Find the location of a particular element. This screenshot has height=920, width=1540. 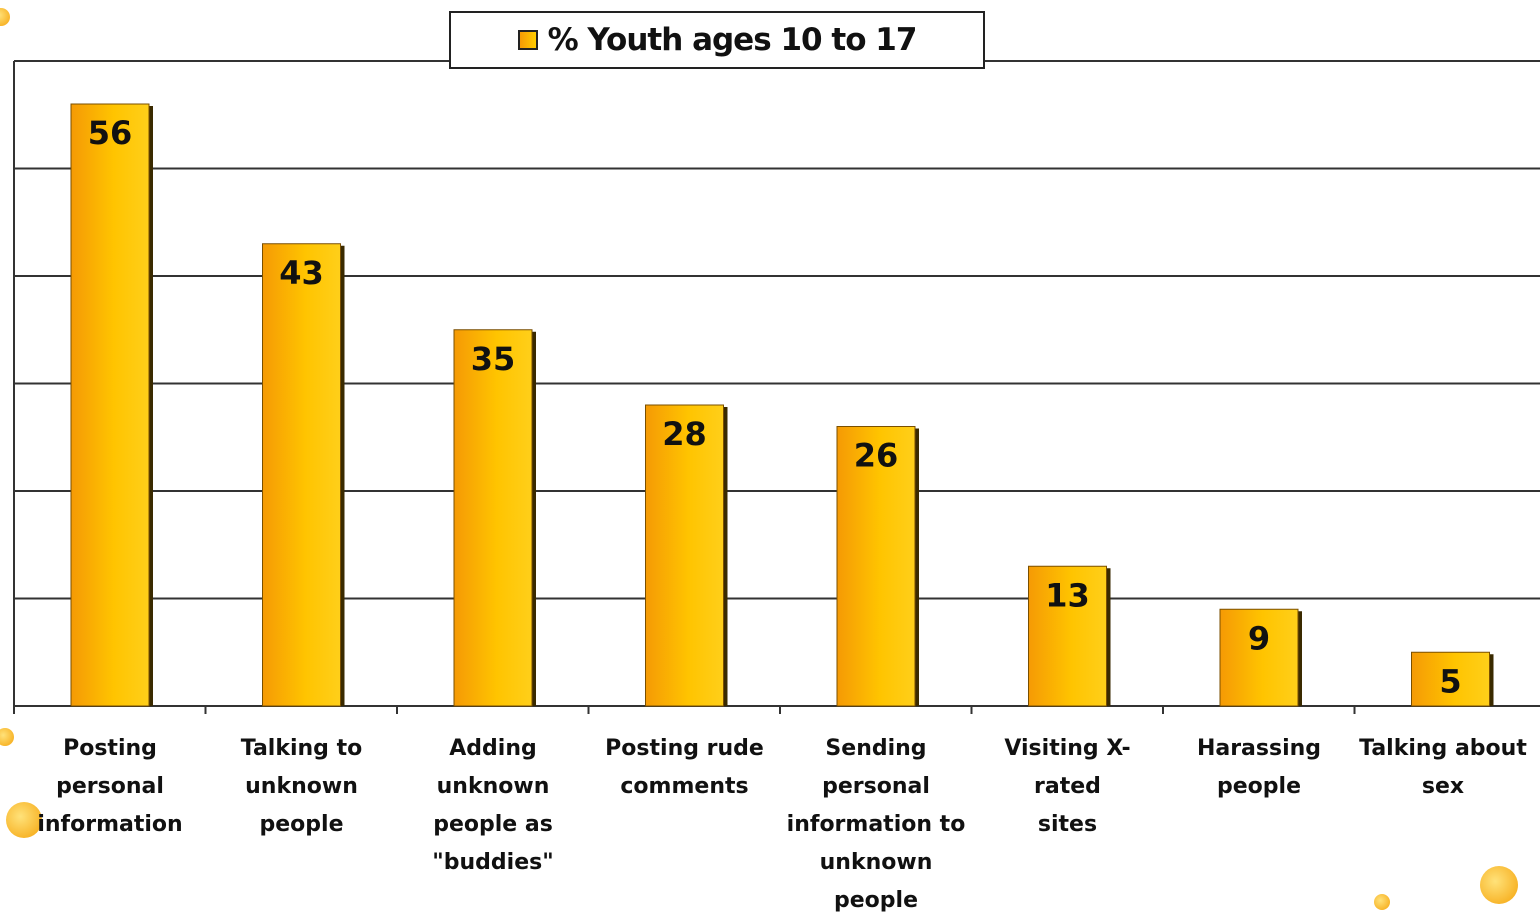

data-label: 5 is located at coordinates (1450, 681).